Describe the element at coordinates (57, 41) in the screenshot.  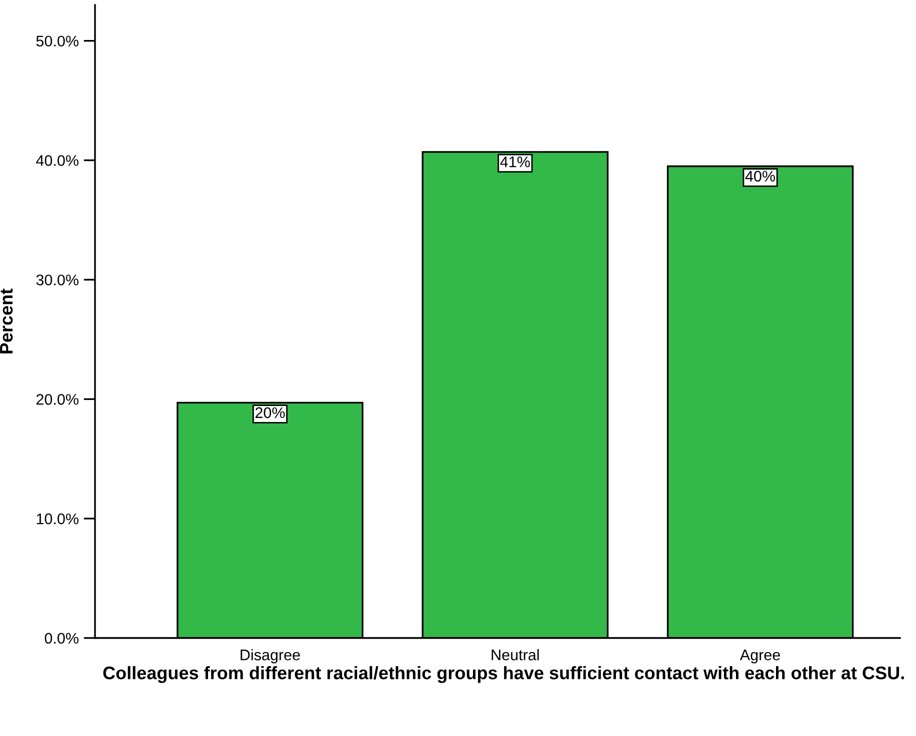
I see `y-tick-label: 50.0%` at that location.